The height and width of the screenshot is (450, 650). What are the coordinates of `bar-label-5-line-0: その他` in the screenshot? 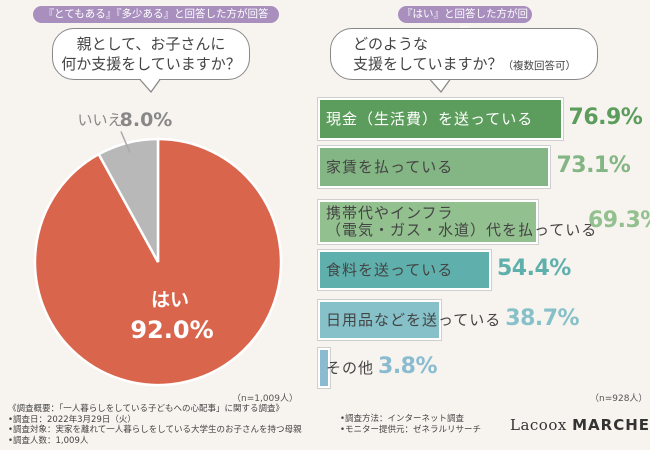 It's located at (350, 367).